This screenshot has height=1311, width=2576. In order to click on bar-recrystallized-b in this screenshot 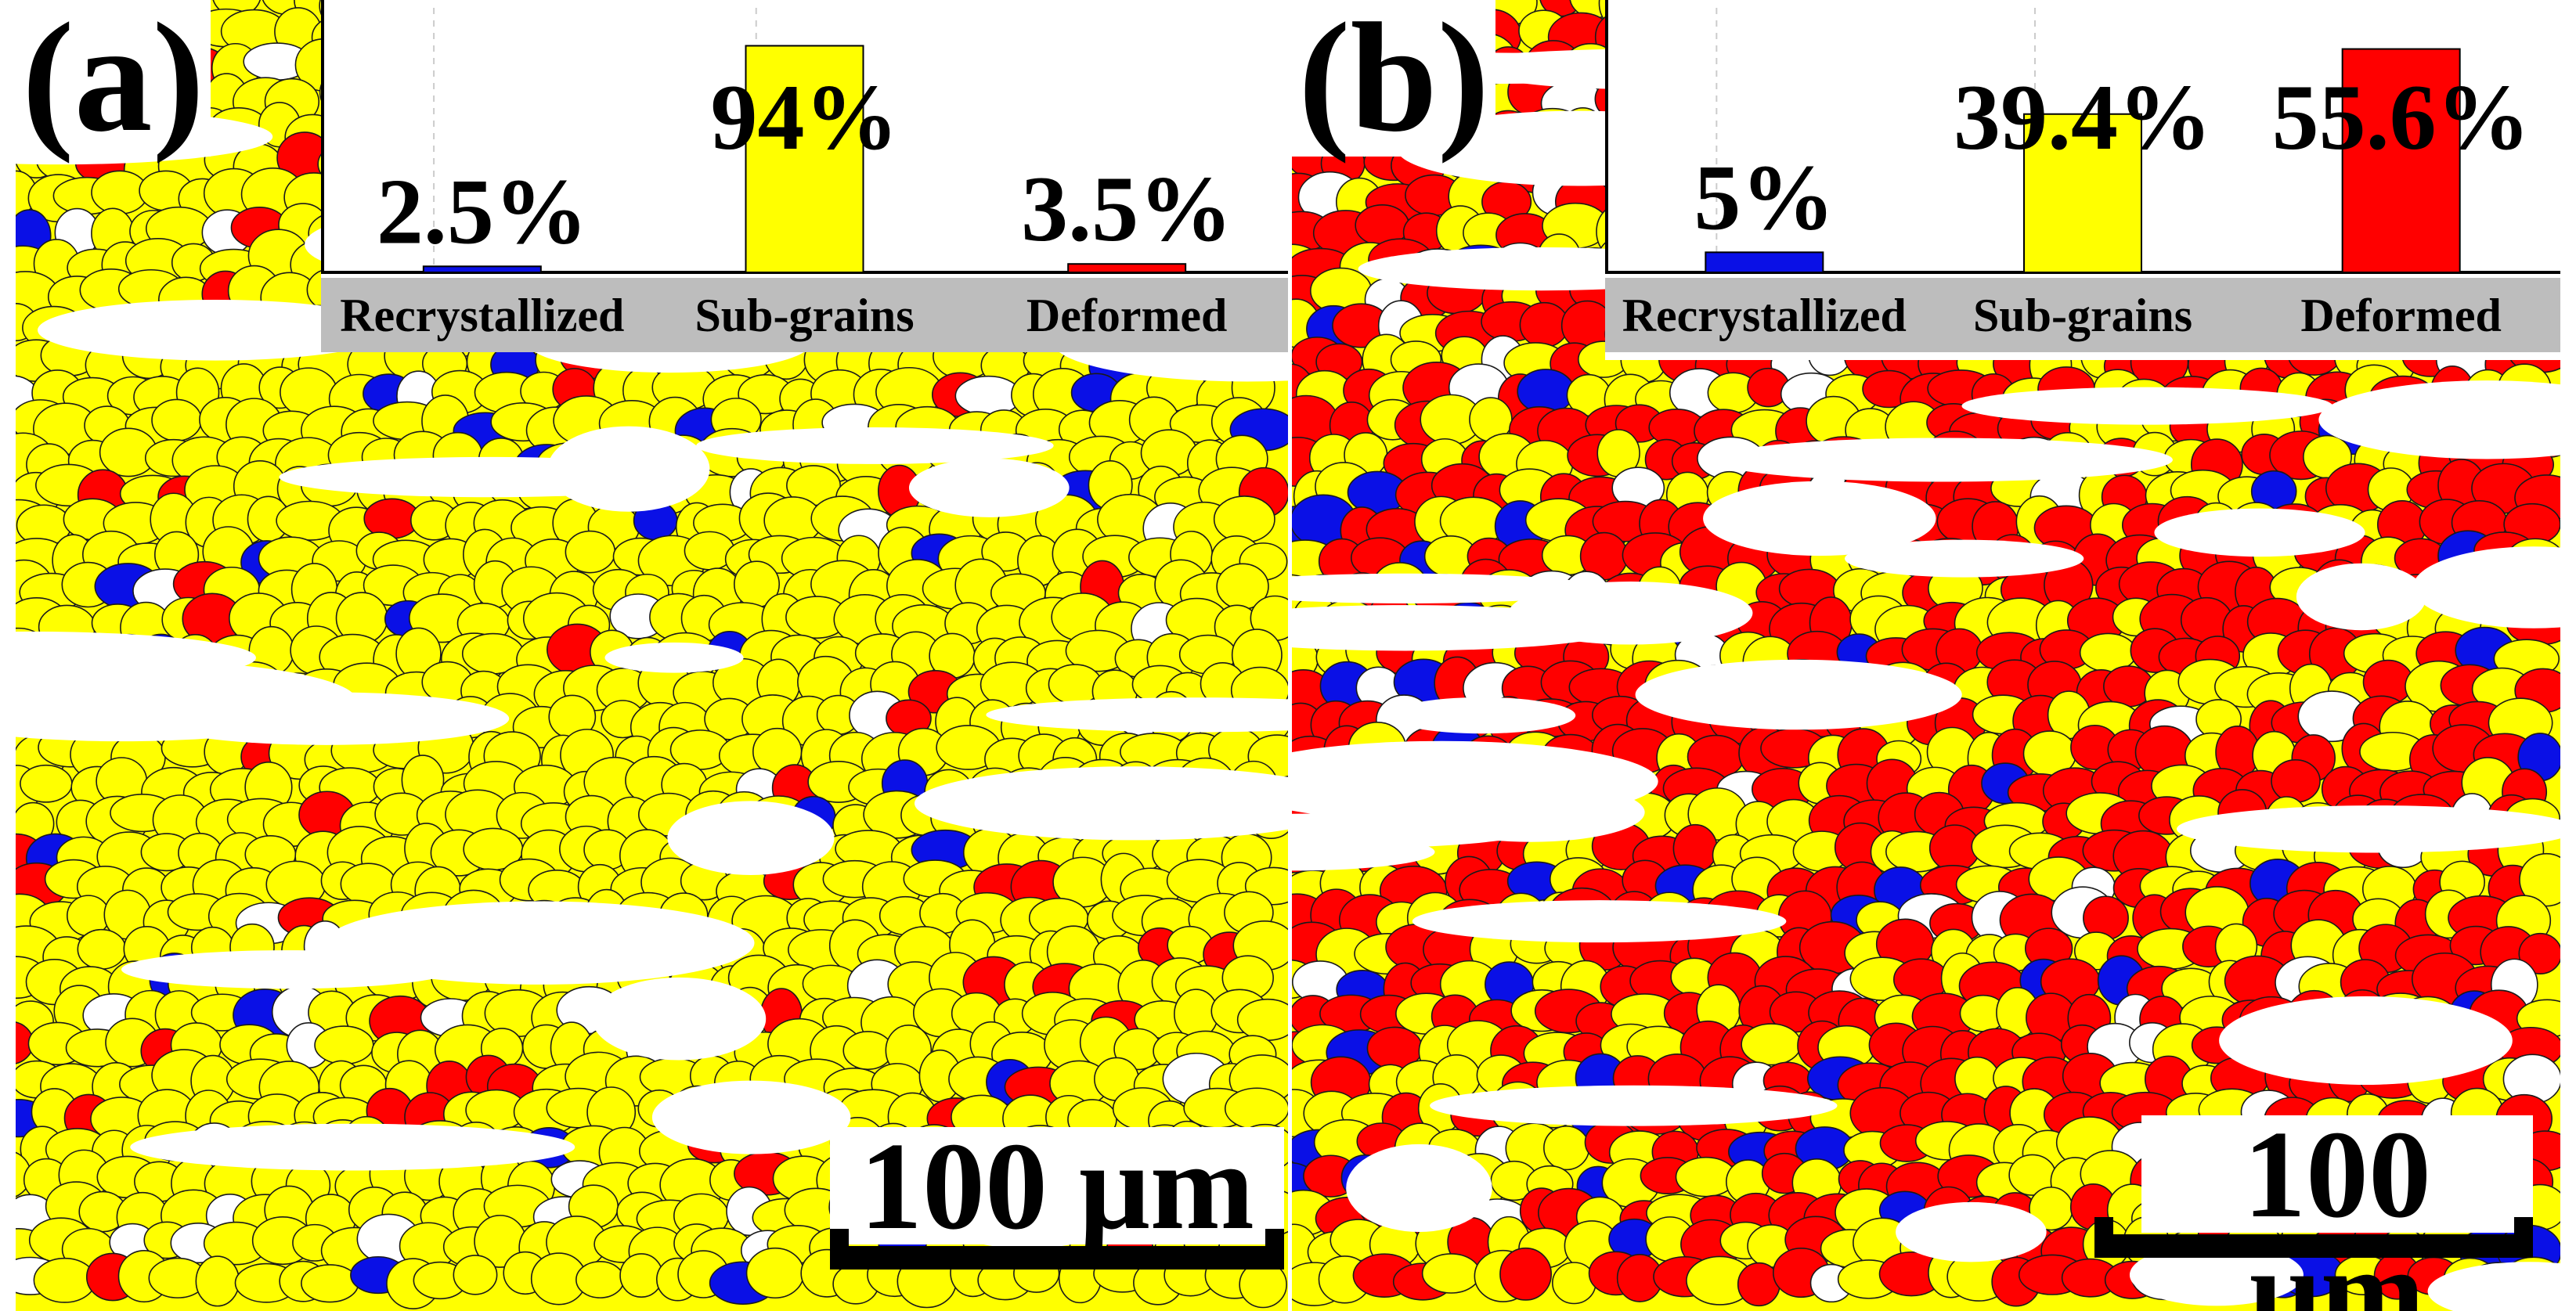, I will do `click(1765, 262)`.